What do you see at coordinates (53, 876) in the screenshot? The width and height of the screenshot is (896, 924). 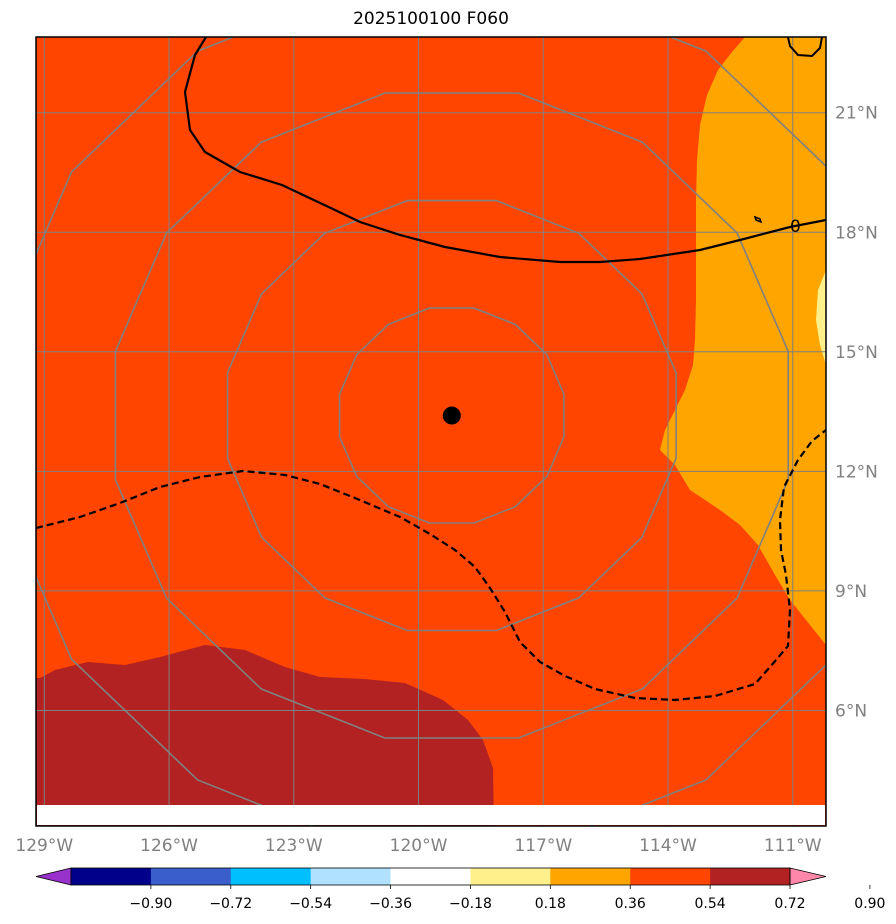 I see `colorbar-extend-low` at bounding box center [53, 876].